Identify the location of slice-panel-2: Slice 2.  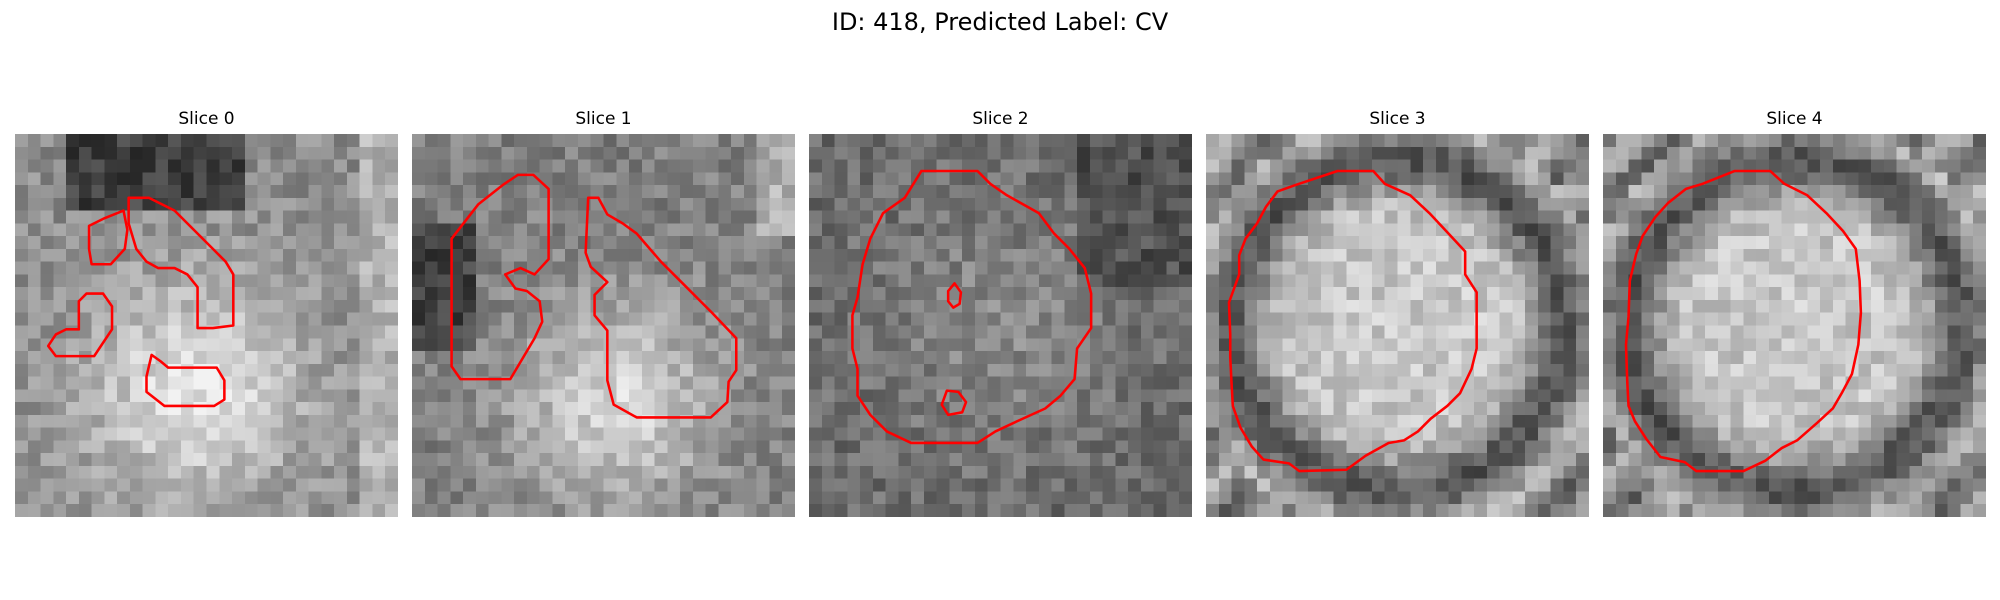
(1000, 312).